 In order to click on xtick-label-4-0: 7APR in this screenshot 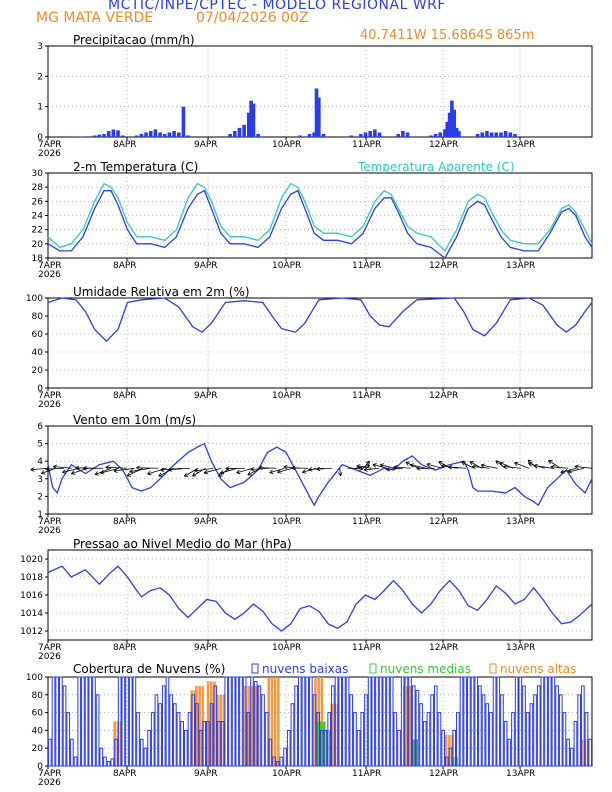, I will do `click(50, 648)`.